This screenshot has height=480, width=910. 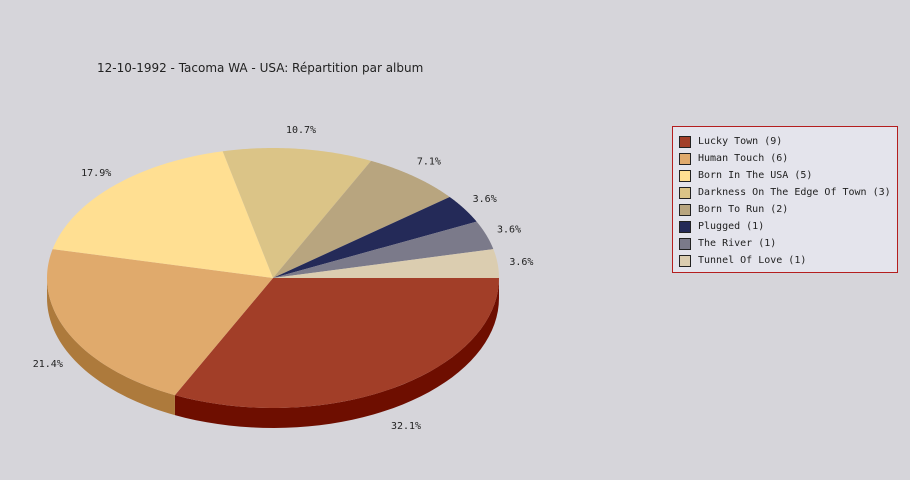 I want to click on pie-slice-tunnel-of-love, so click(x=386, y=263).